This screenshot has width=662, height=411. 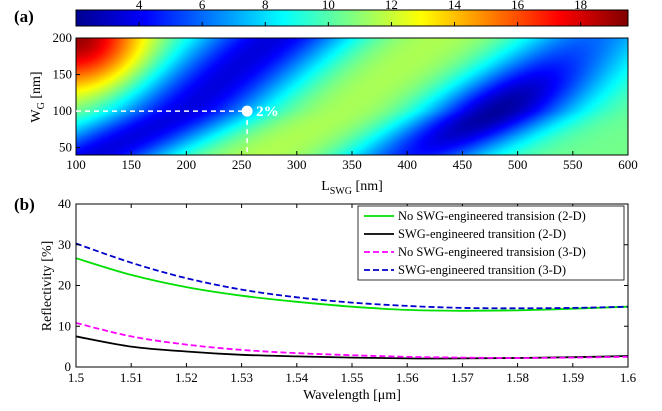 What do you see at coordinates (518, 164) in the screenshot?
I see `heatmap-x-tick-label: 500` at bounding box center [518, 164].